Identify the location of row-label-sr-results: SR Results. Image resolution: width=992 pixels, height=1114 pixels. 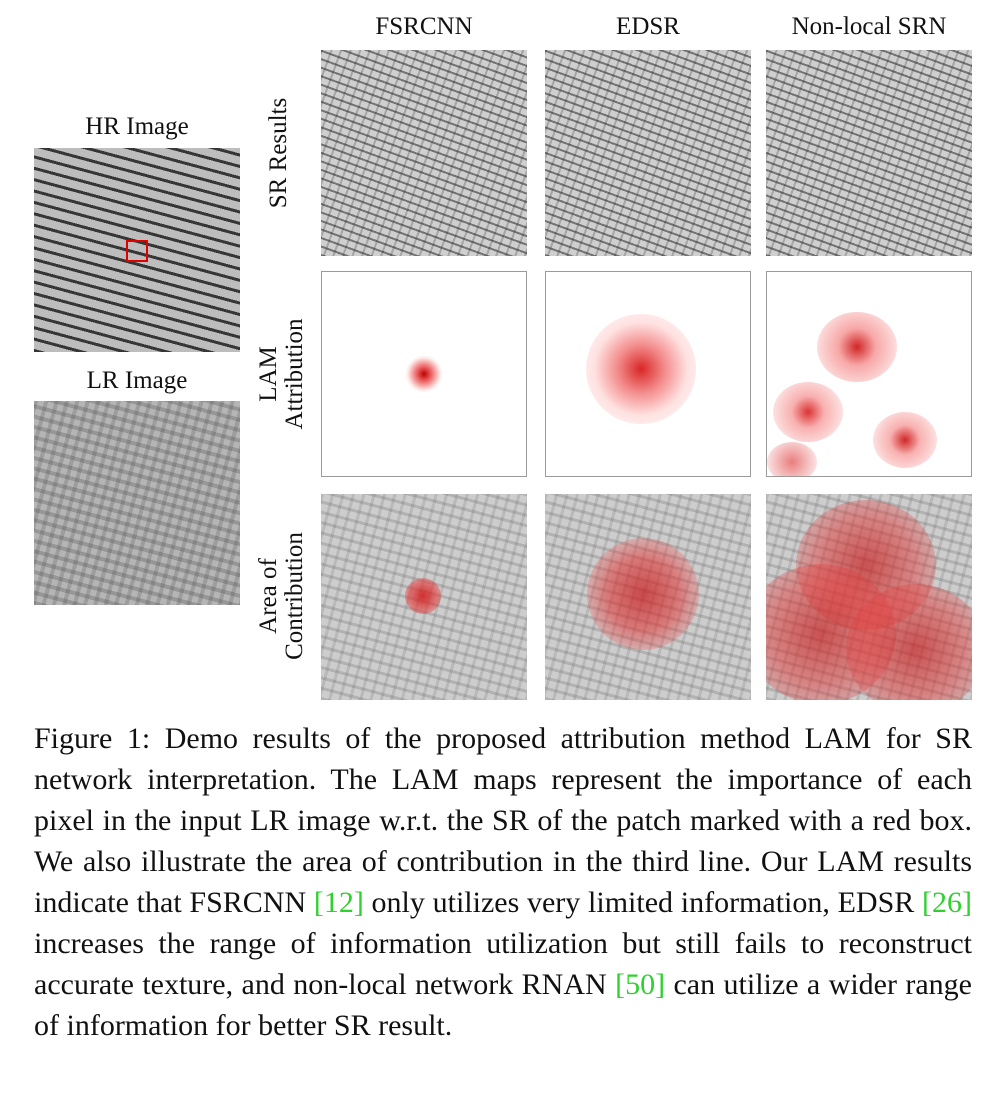
(278, 153).